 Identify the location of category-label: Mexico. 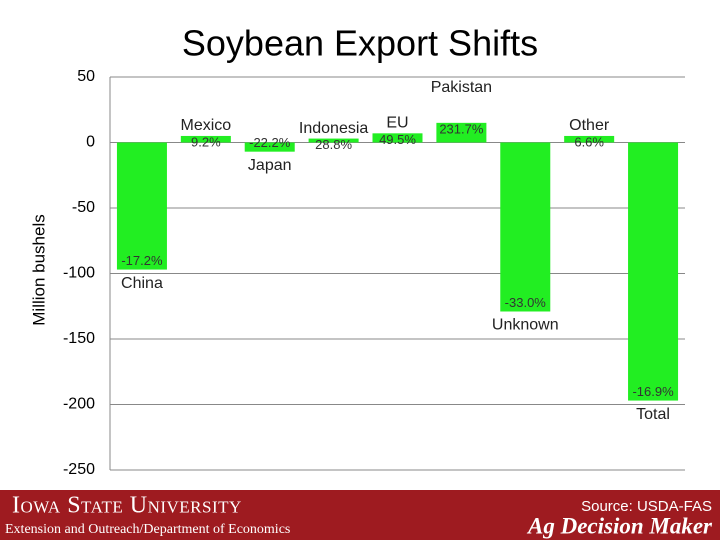
(205, 125).